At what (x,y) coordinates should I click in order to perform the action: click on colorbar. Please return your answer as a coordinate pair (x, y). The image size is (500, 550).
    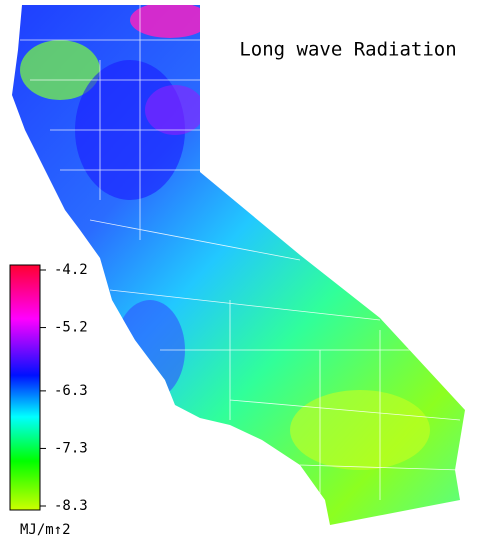
    Looking at the image, I should click on (25, 387).